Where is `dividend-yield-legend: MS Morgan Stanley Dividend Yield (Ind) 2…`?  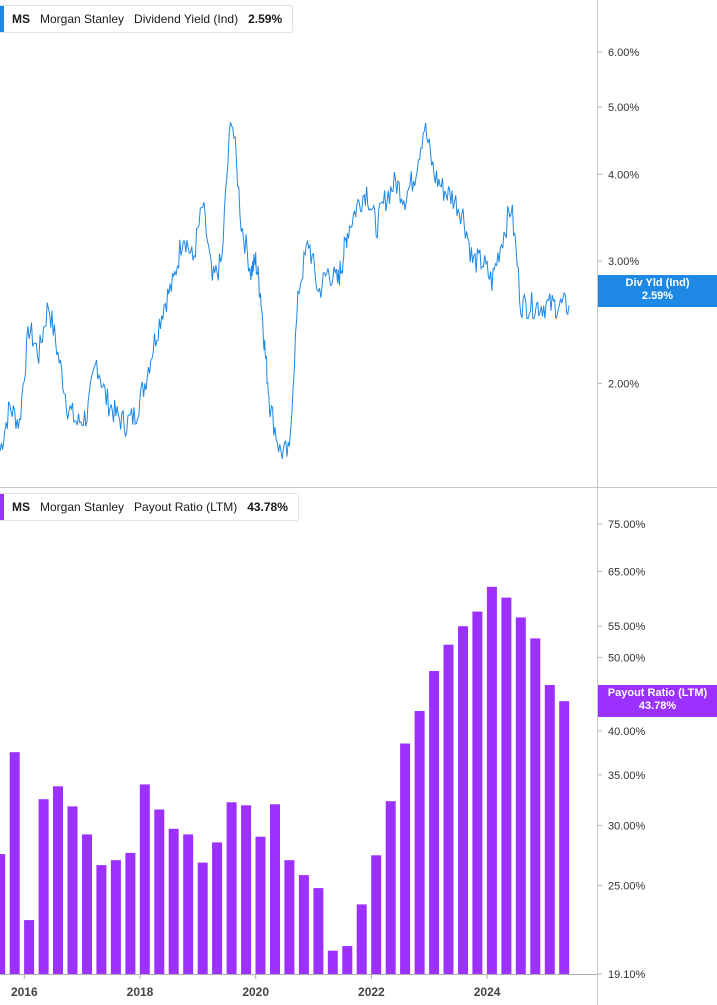
dividend-yield-legend: MS Morgan Stanley Dividend Yield (Ind) 2… is located at coordinates (147, 19).